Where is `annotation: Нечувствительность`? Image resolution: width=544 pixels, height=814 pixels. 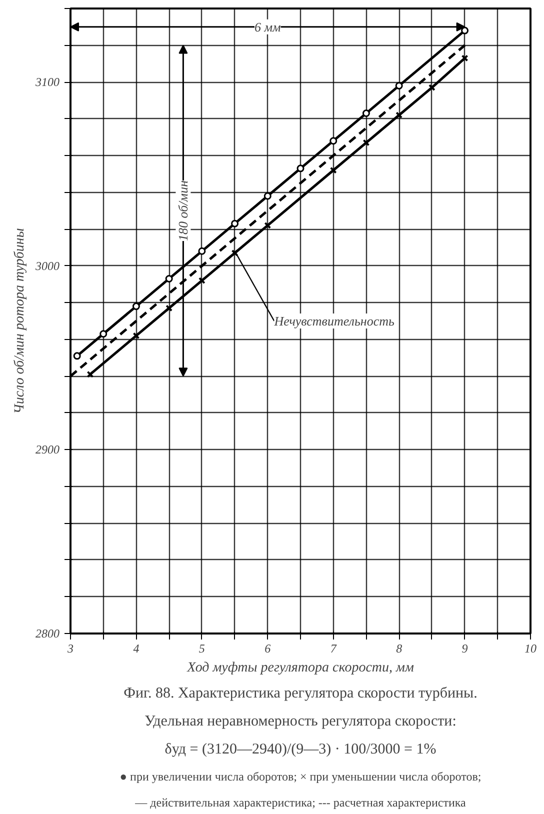 annotation: Нечувствительность is located at coordinates (333, 321).